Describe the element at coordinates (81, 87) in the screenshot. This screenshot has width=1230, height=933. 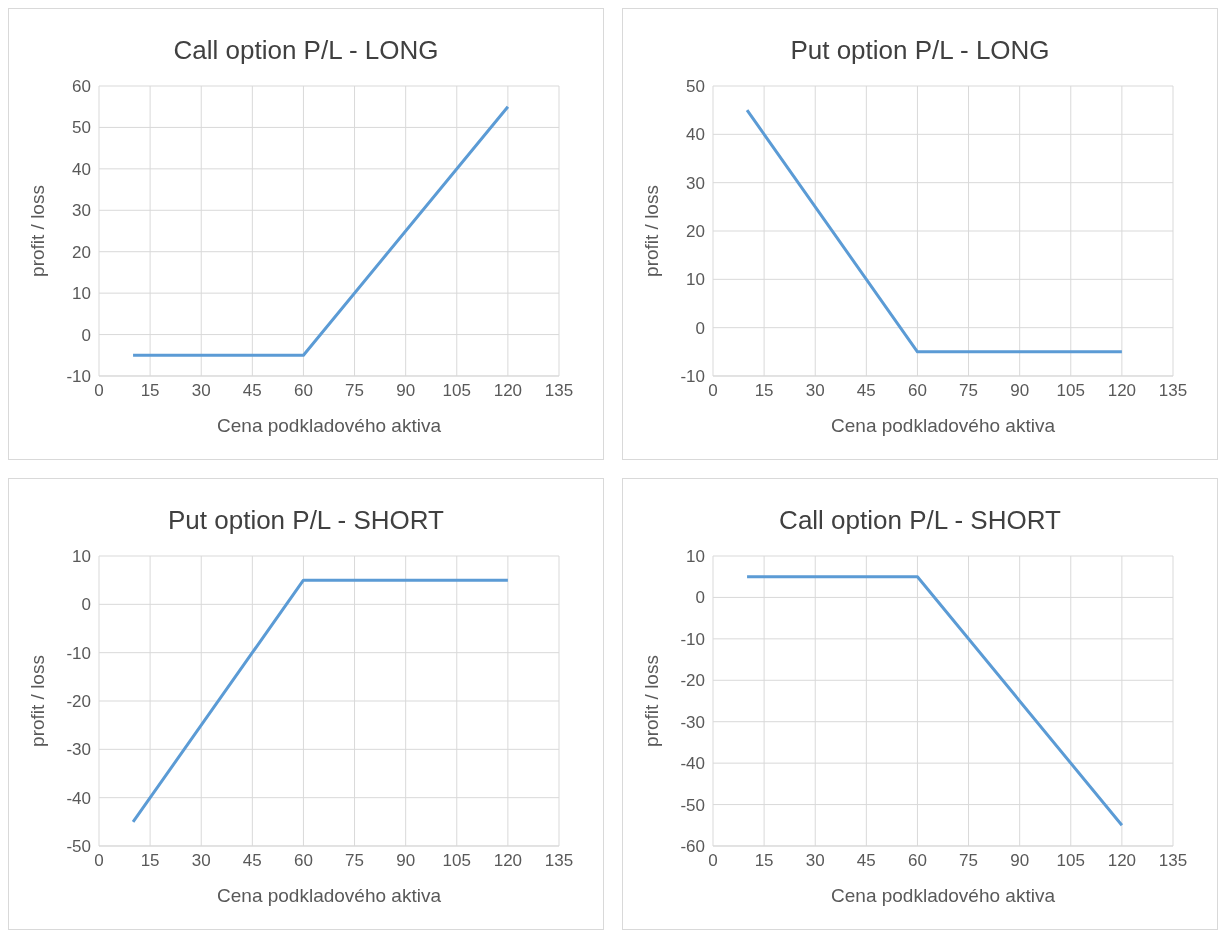
I see `y-tick-label: 60` at that location.